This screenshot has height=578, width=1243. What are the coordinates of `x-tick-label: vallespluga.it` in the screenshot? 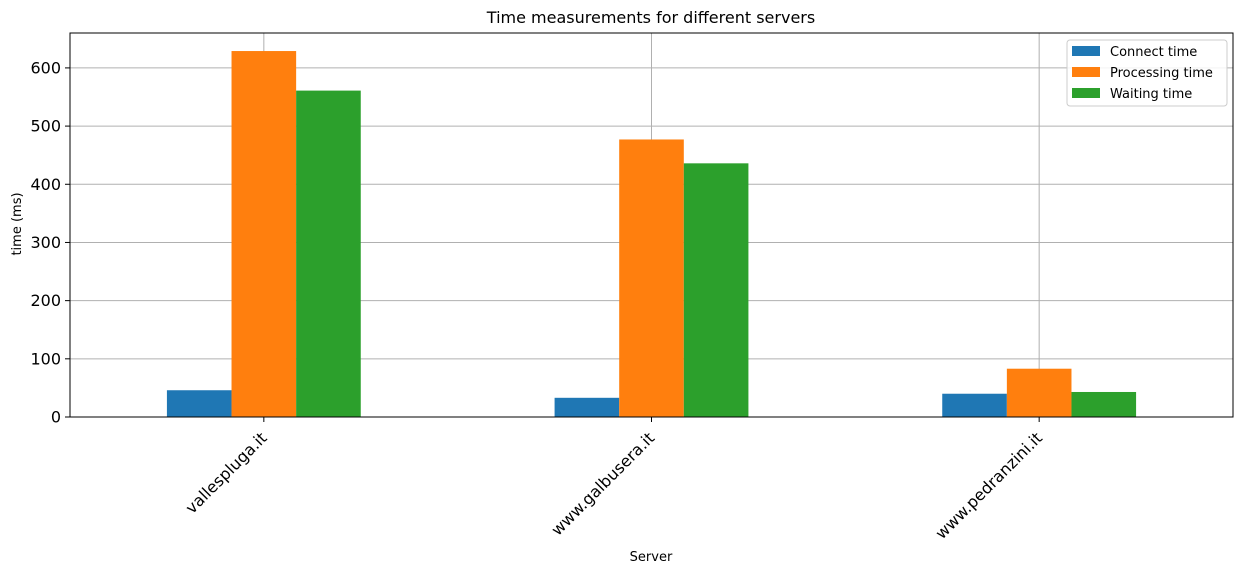 It's located at (226, 472).